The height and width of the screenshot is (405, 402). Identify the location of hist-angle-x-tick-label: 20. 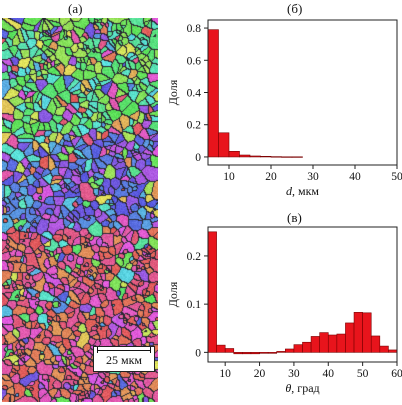
(260, 374).